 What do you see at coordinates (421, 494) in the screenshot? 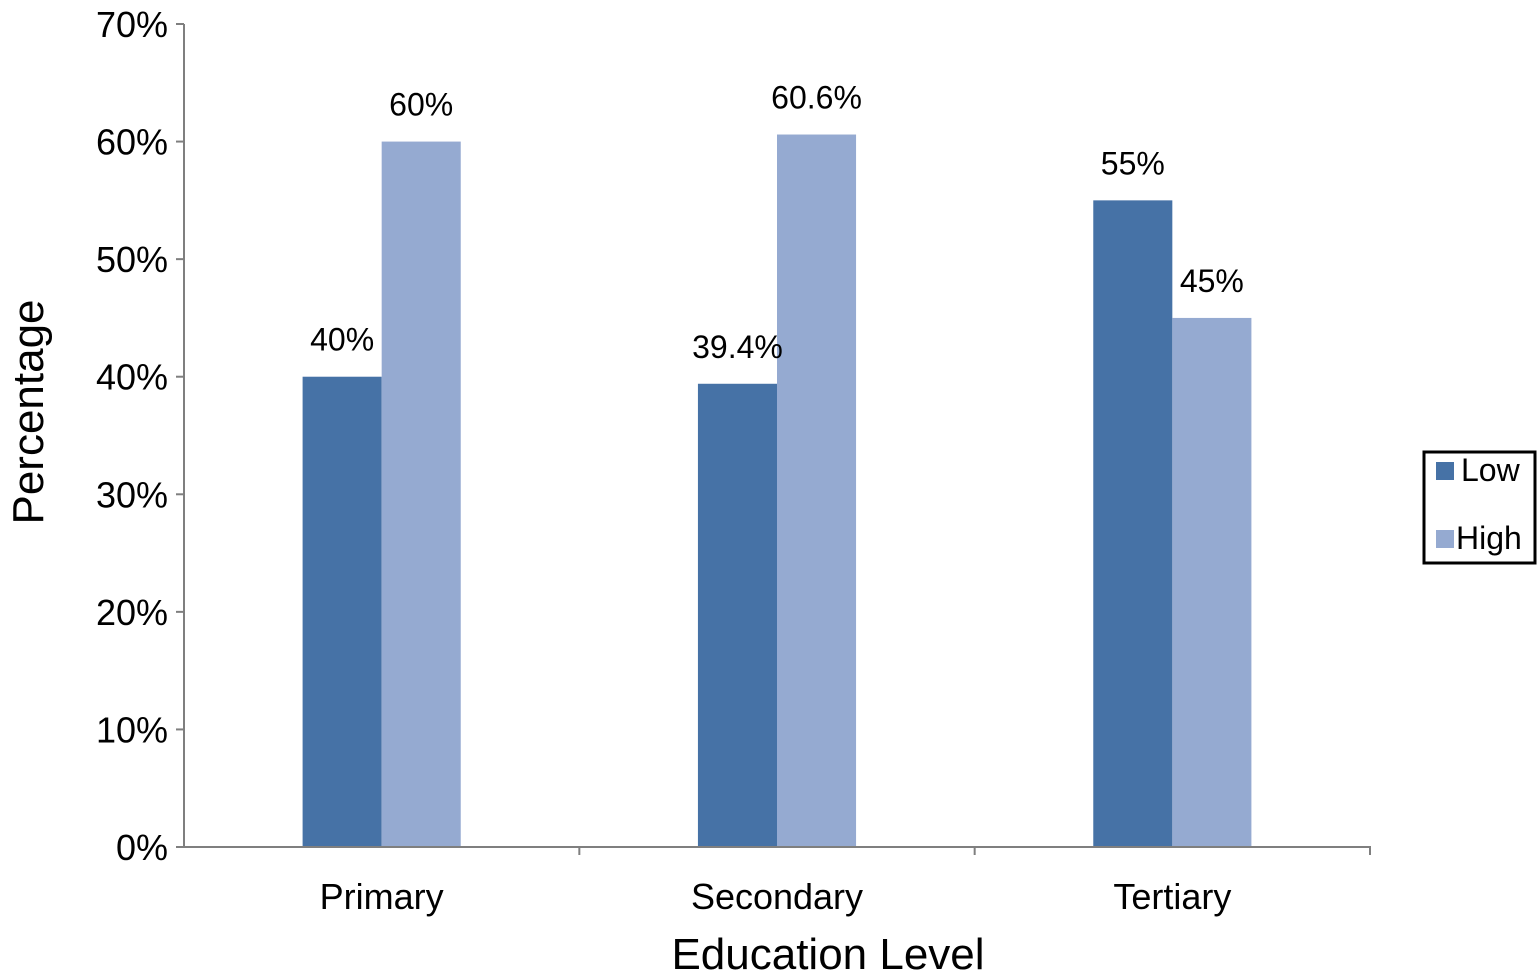
I see `bar-high-primary` at bounding box center [421, 494].